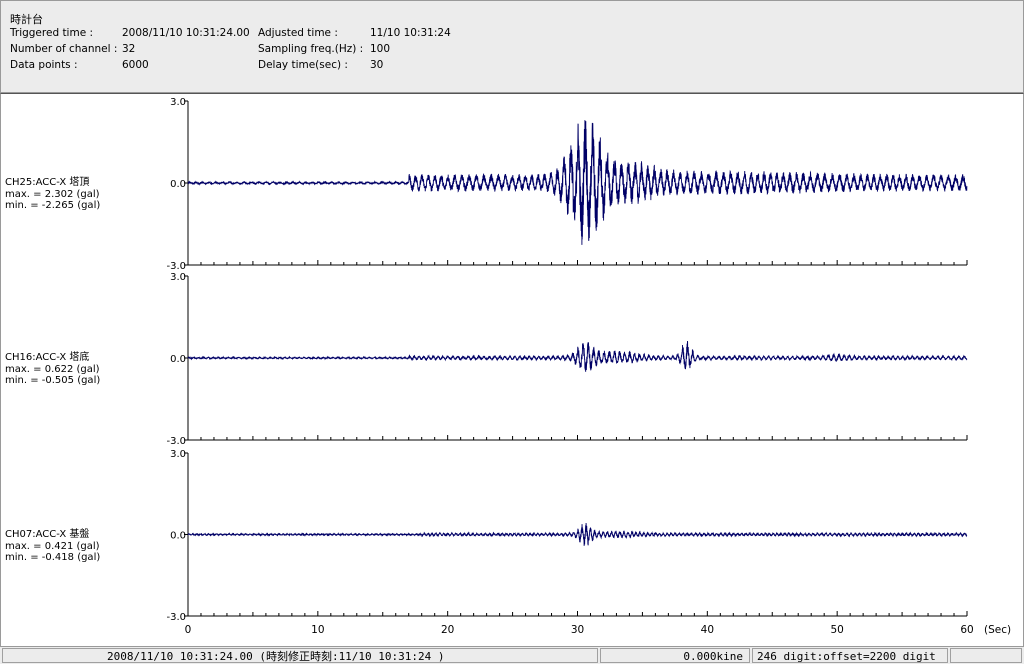 The height and width of the screenshot is (664, 1024). Describe the element at coordinates (47, 534) in the screenshot. I see `channel-name: CH07:ACC-X 基盤` at that location.